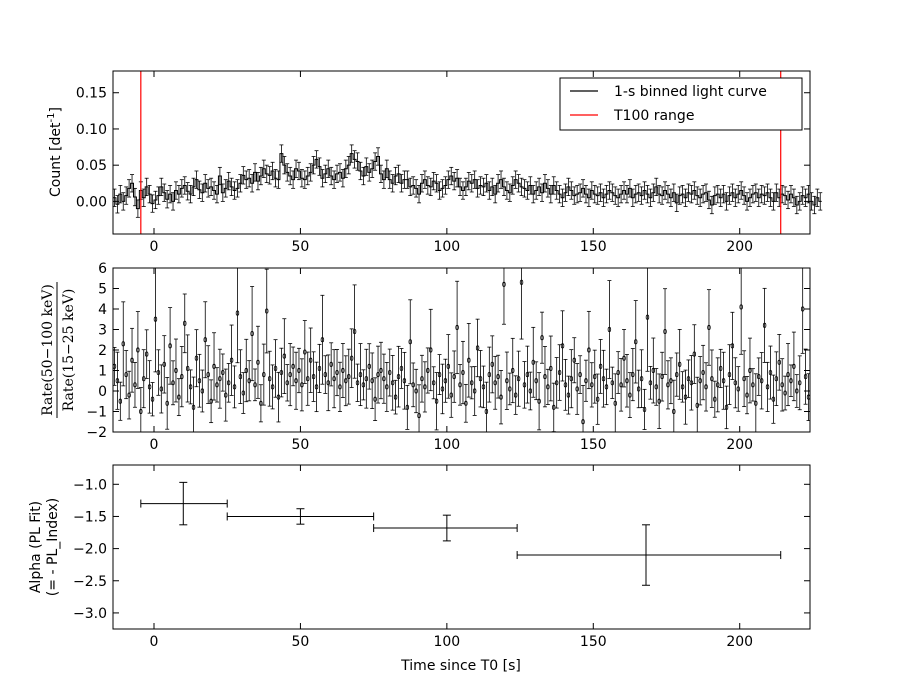 The height and width of the screenshot is (700, 900). What do you see at coordinates (48, 350) in the screenshot?
I see `hardness-ratio-numerator: Rate(50−100 keV)` at bounding box center [48, 350].